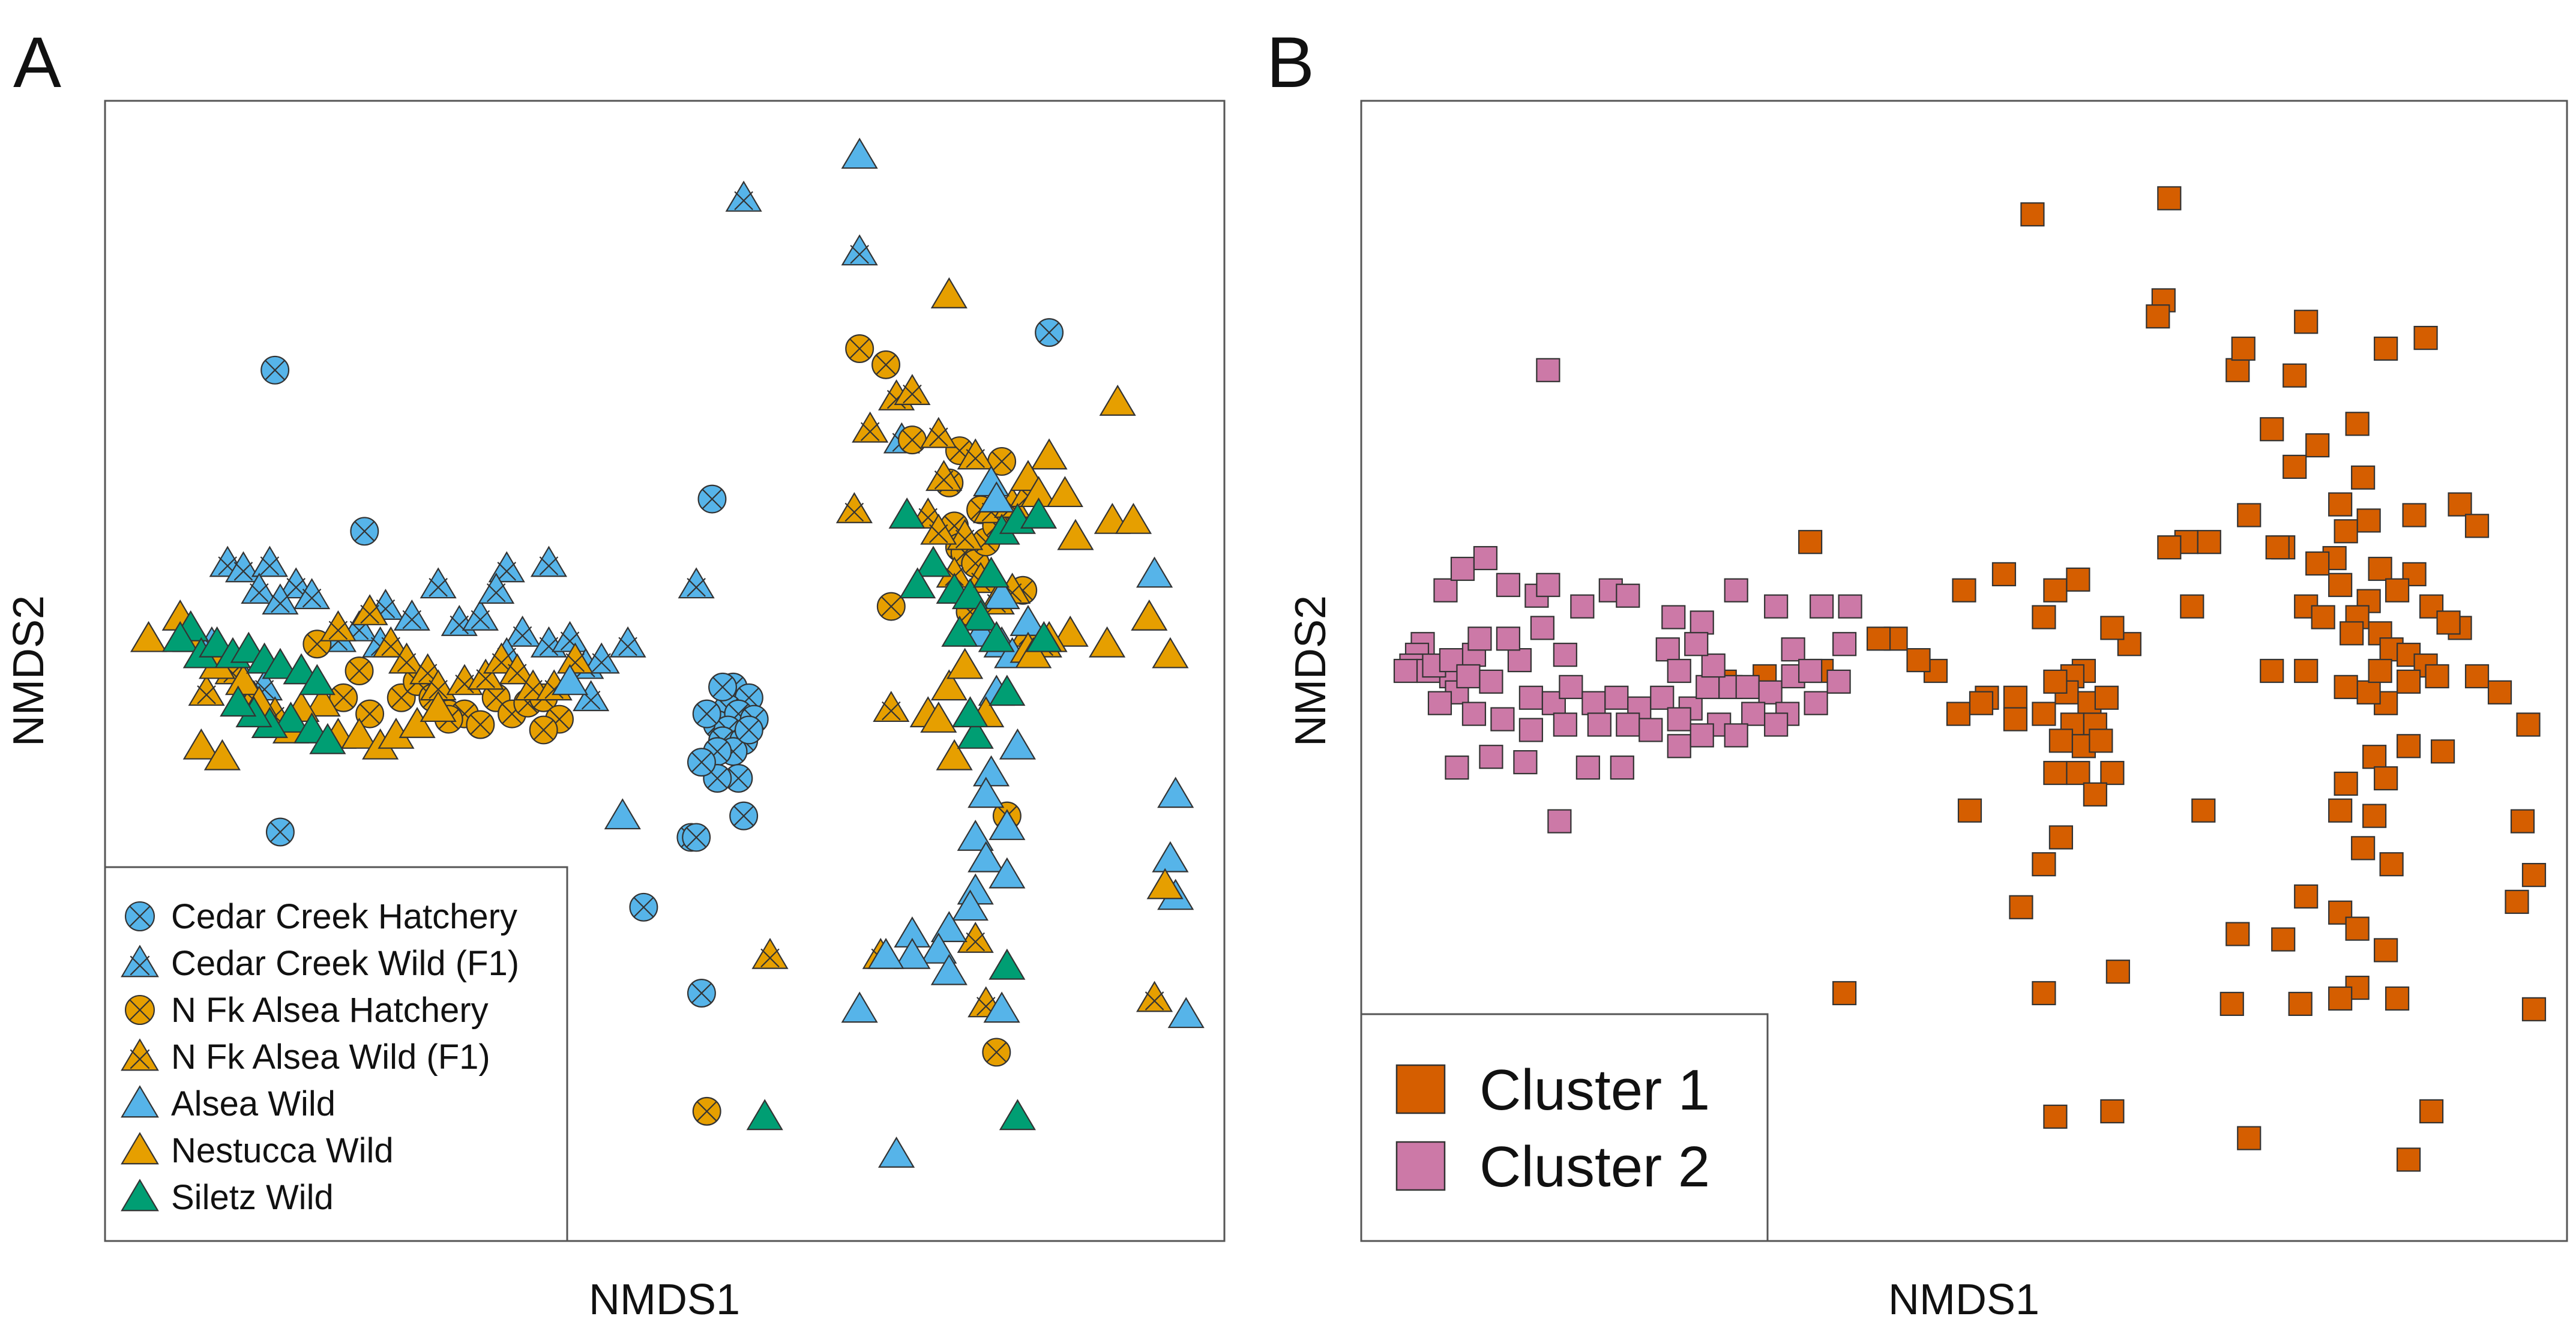 The height and width of the screenshot is (1322, 2576). What do you see at coordinates (253, 1103) in the screenshot?
I see `legend-a-label: Alsea Wild` at bounding box center [253, 1103].